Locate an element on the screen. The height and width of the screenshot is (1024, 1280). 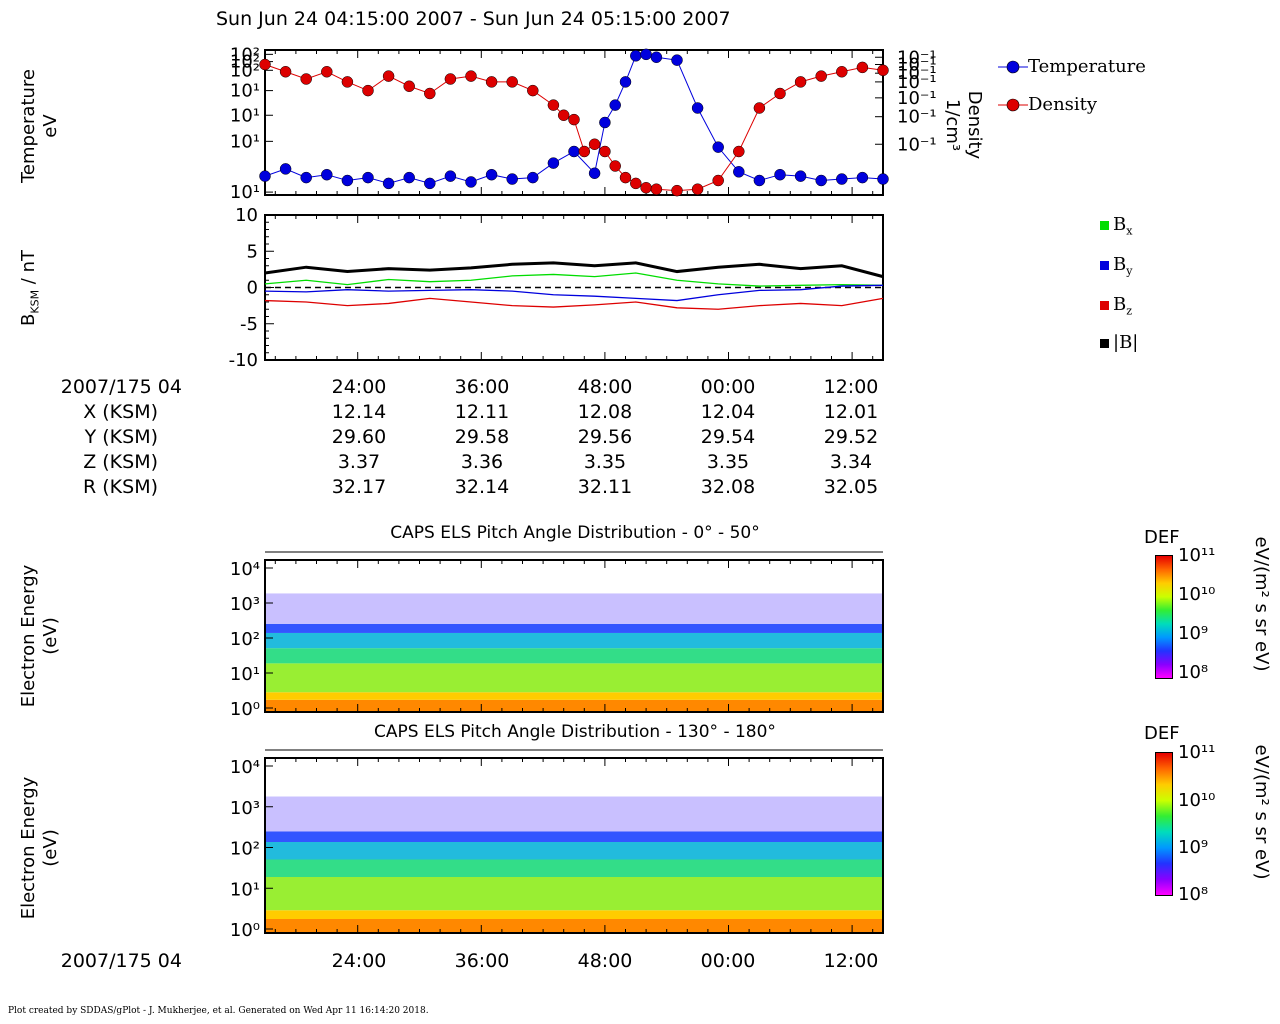
density-line is located at coordinates (574, 128).